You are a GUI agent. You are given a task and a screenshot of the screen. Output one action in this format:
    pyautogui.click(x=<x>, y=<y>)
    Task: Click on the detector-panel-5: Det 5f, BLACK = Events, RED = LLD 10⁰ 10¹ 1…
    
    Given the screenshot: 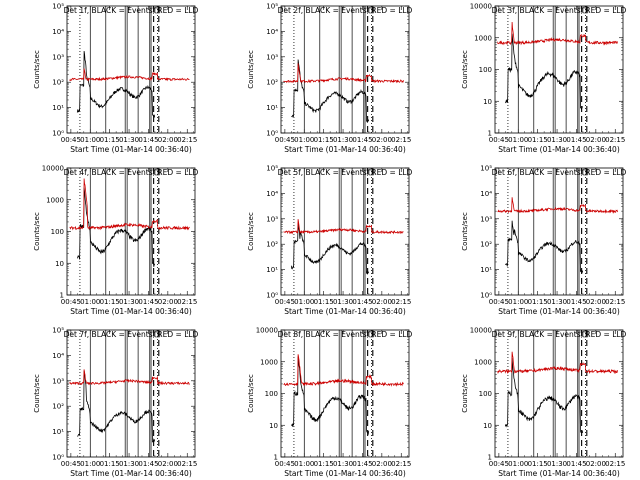 What is the action you would take?
    pyautogui.click(x=330, y=241)
    